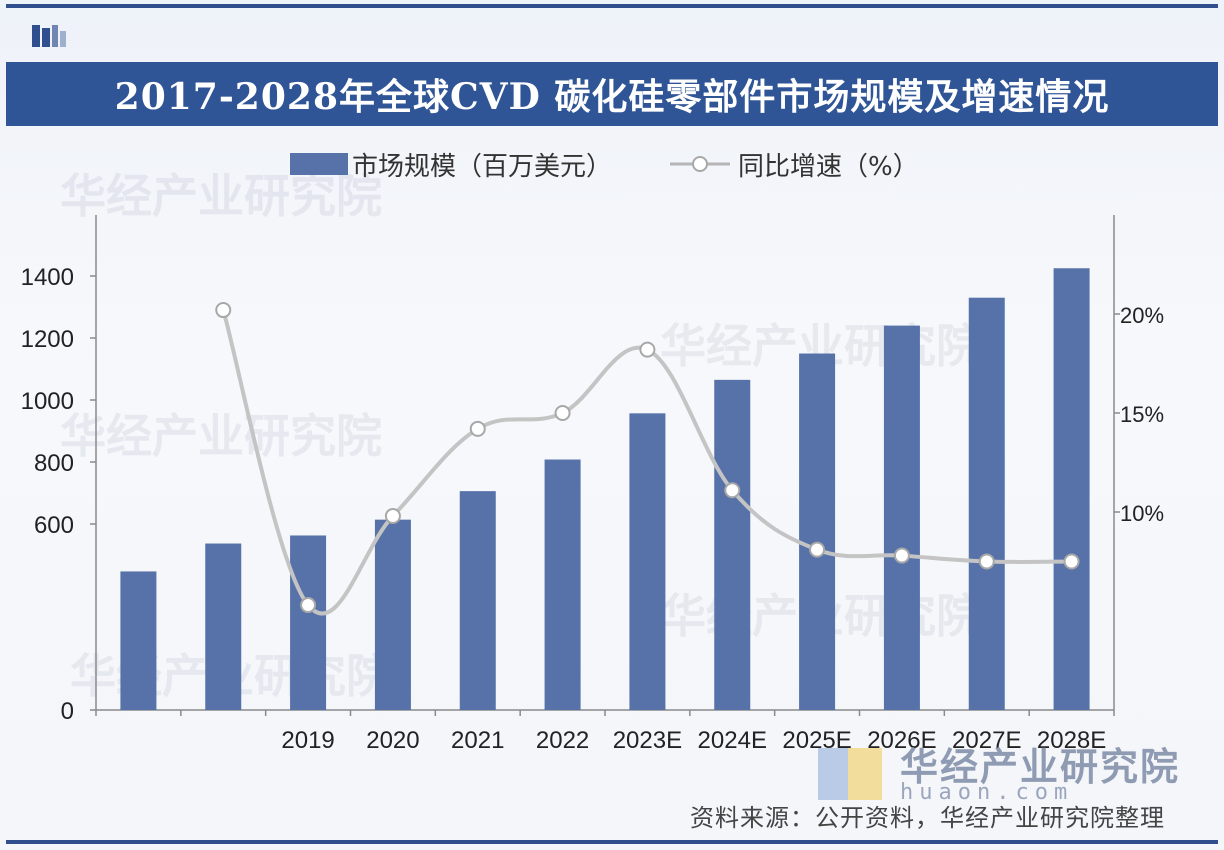  I want to click on y-right-tick-label: 10%, so click(1142, 513).